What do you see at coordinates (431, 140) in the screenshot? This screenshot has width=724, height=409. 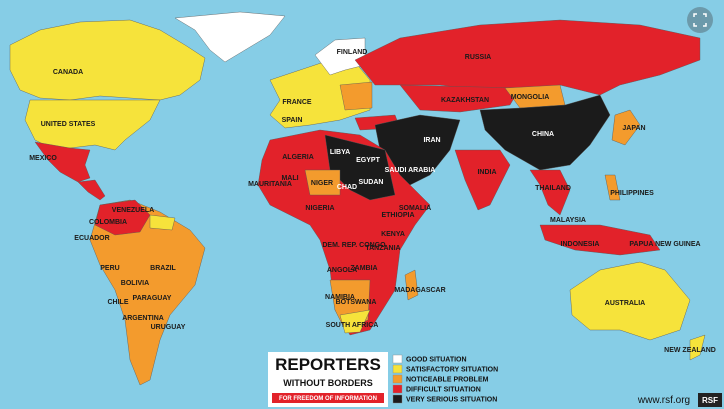 I see `country-label: IRAN` at bounding box center [431, 140].